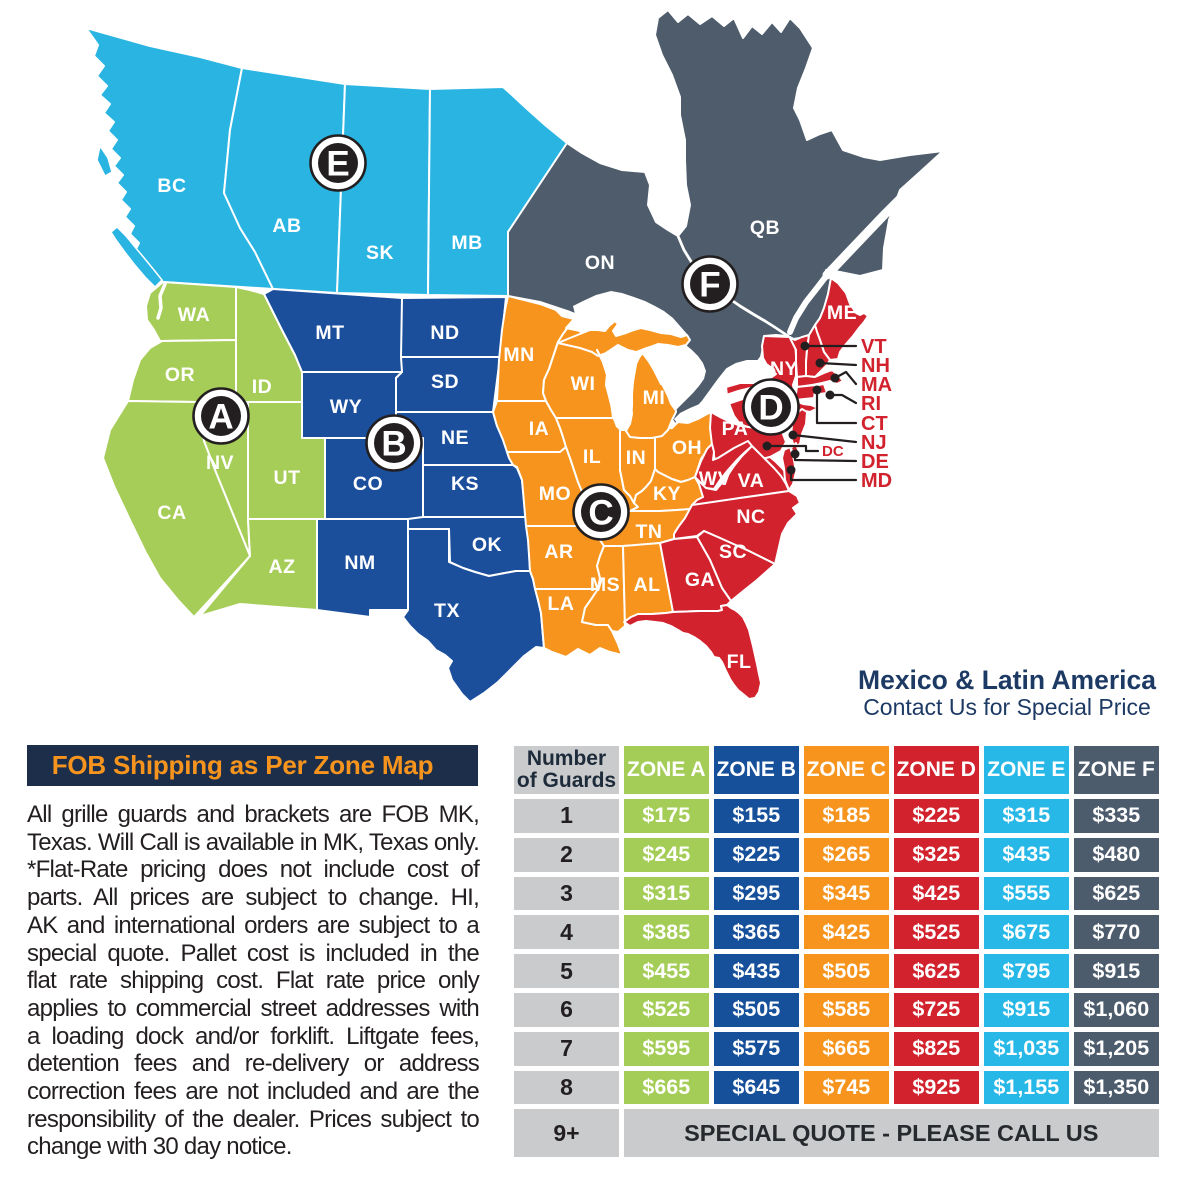 Image resolution: width=1200 pixels, height=1200 pixels. I want to click on svg-text: SD, so click(445, 382).